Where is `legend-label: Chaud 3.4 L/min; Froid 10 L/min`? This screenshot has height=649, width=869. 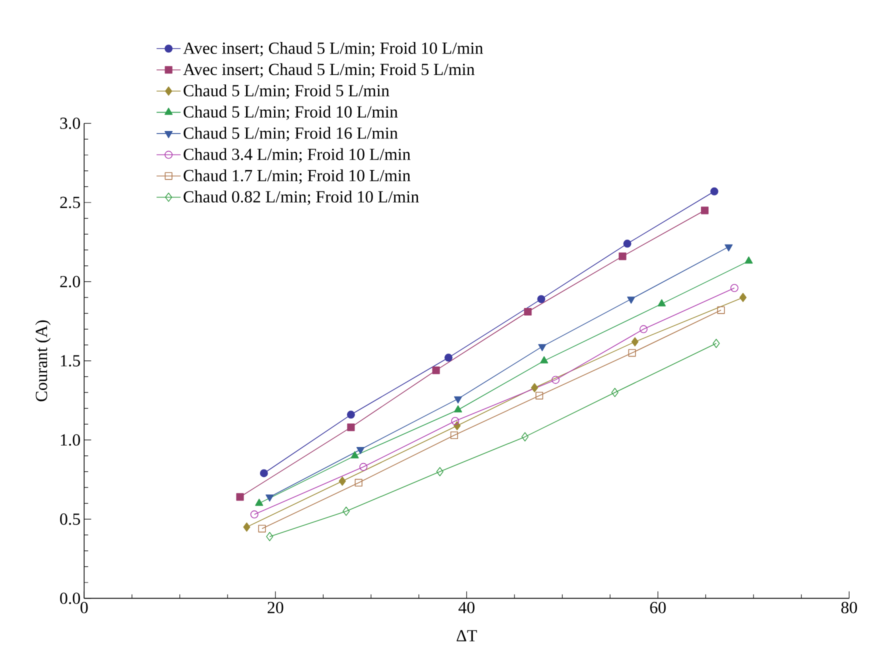
legend-label: Chaud 3.4 L/min; Froid 10 L/min is located at coordinates (297, 155).